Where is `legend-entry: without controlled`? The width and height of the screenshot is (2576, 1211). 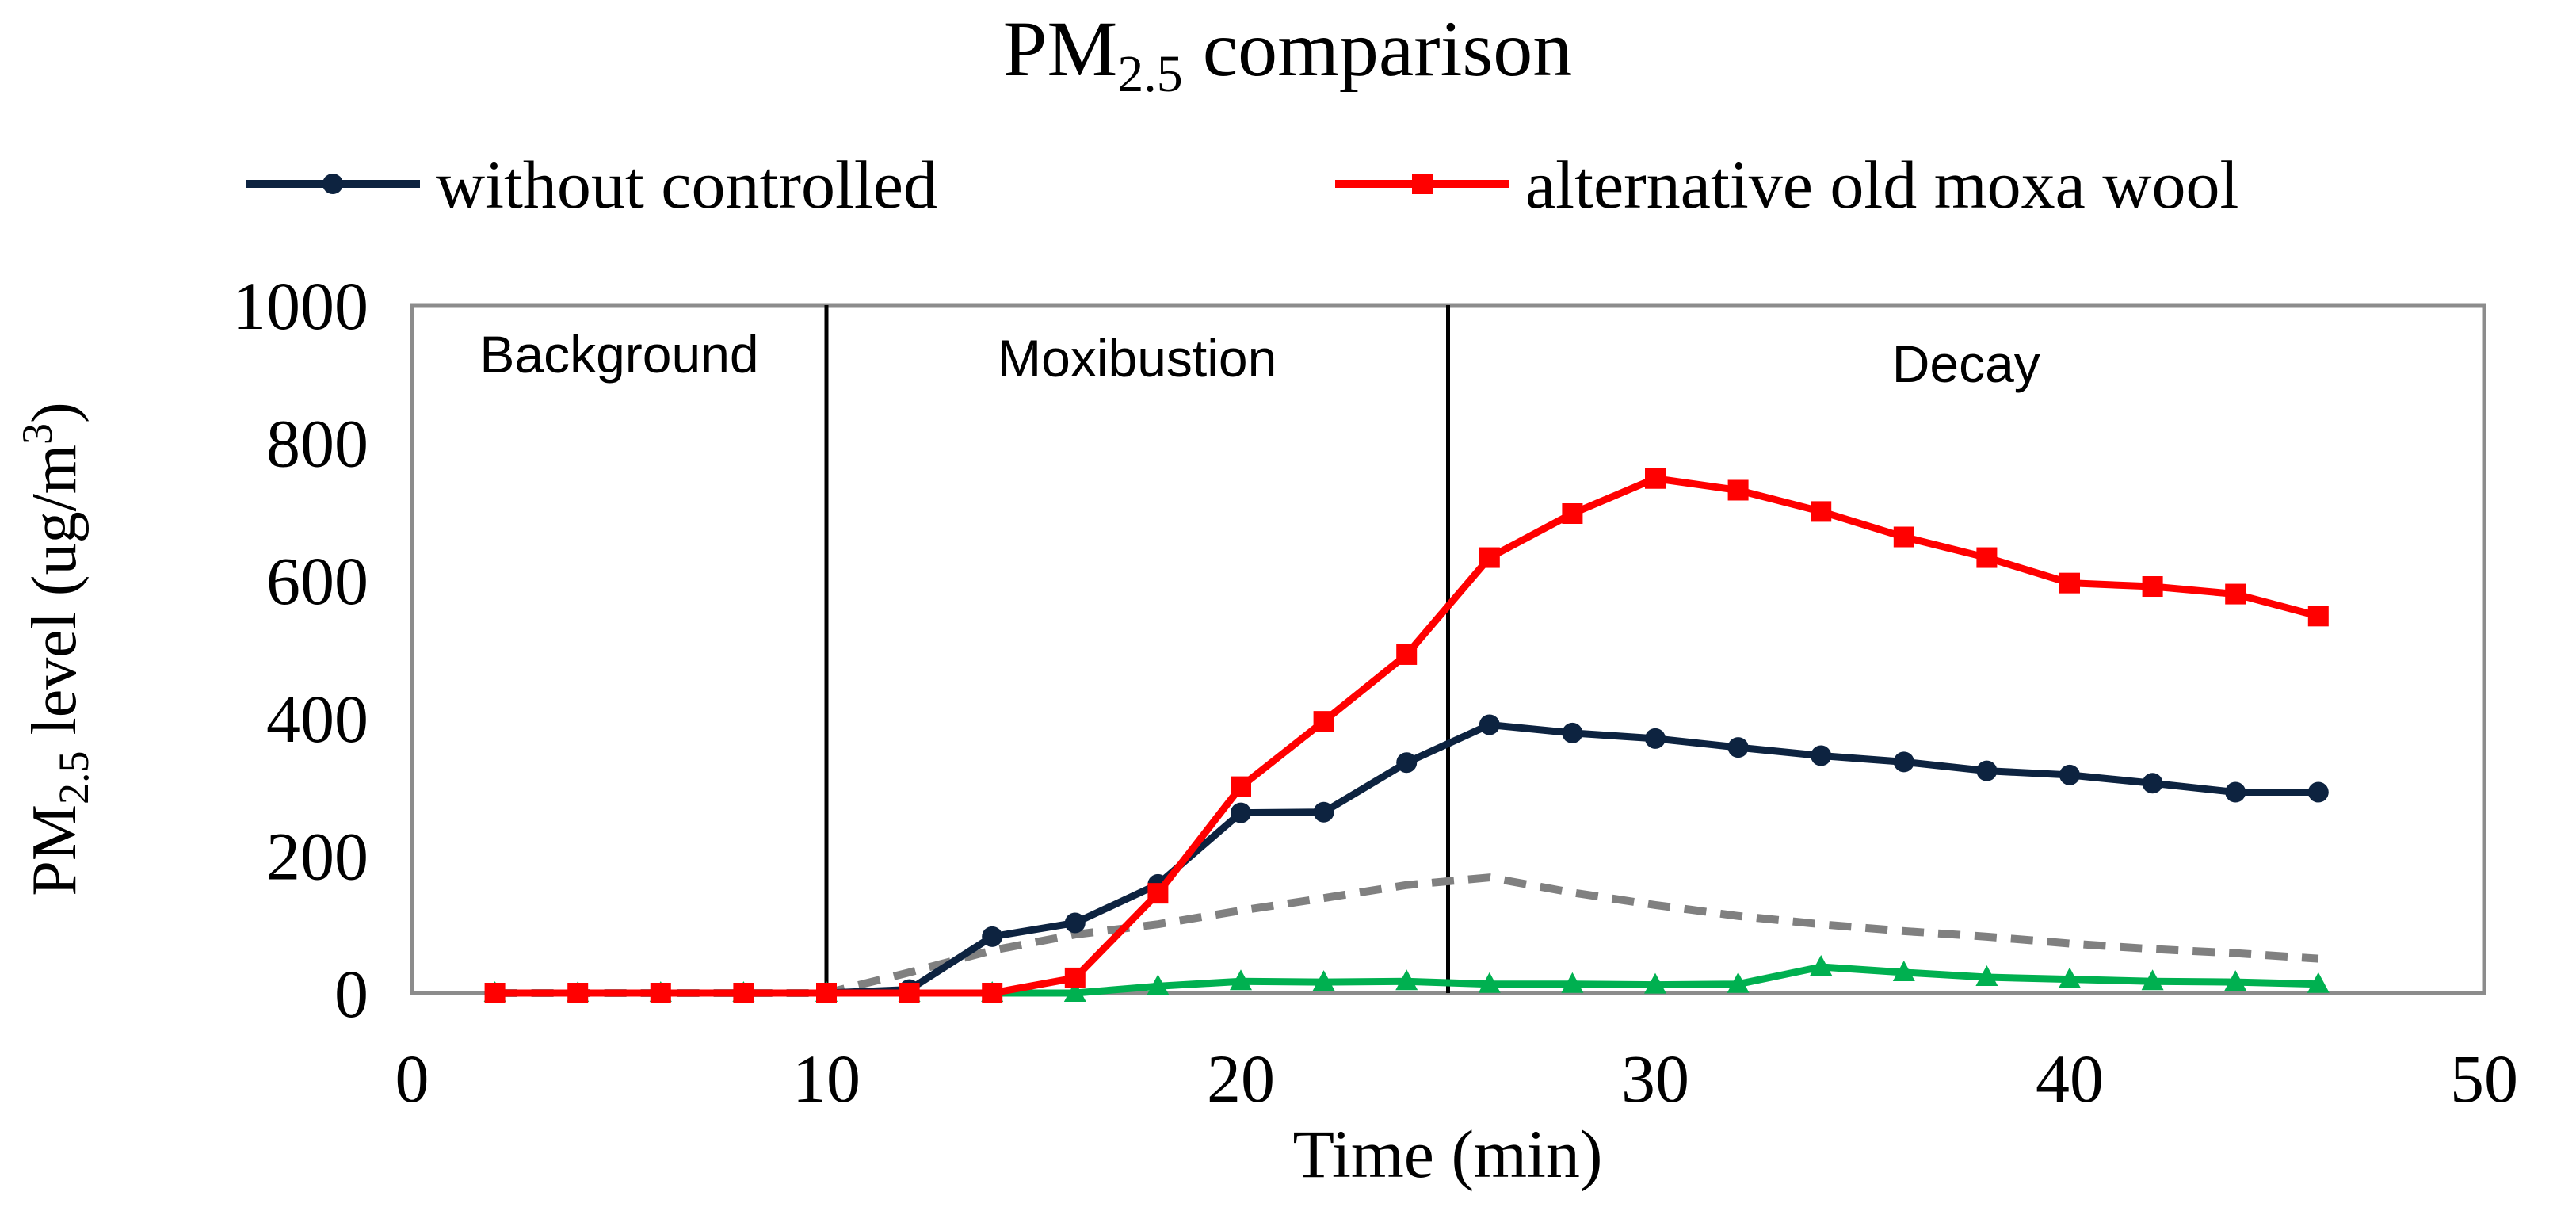 legend-entry: without controlled is located at coordinates (591, 185).